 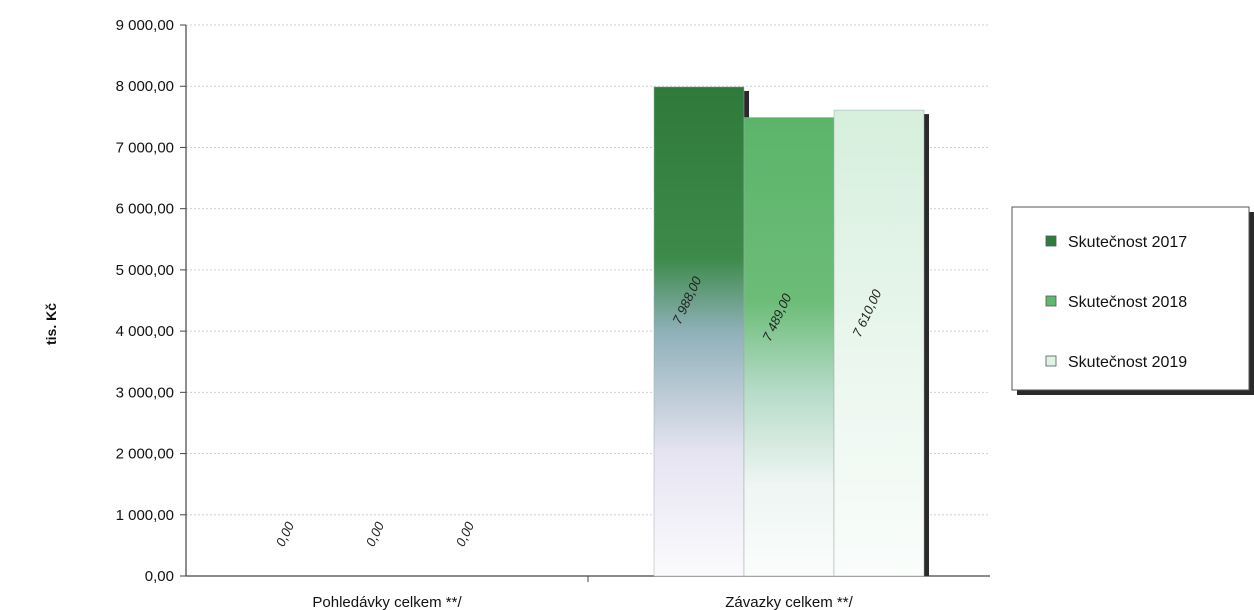 What do you see at coordinates (1127, 242) in the screenshot?
I see `legend-label: Skutečnost 2017` at bounding box center [1127, 242].